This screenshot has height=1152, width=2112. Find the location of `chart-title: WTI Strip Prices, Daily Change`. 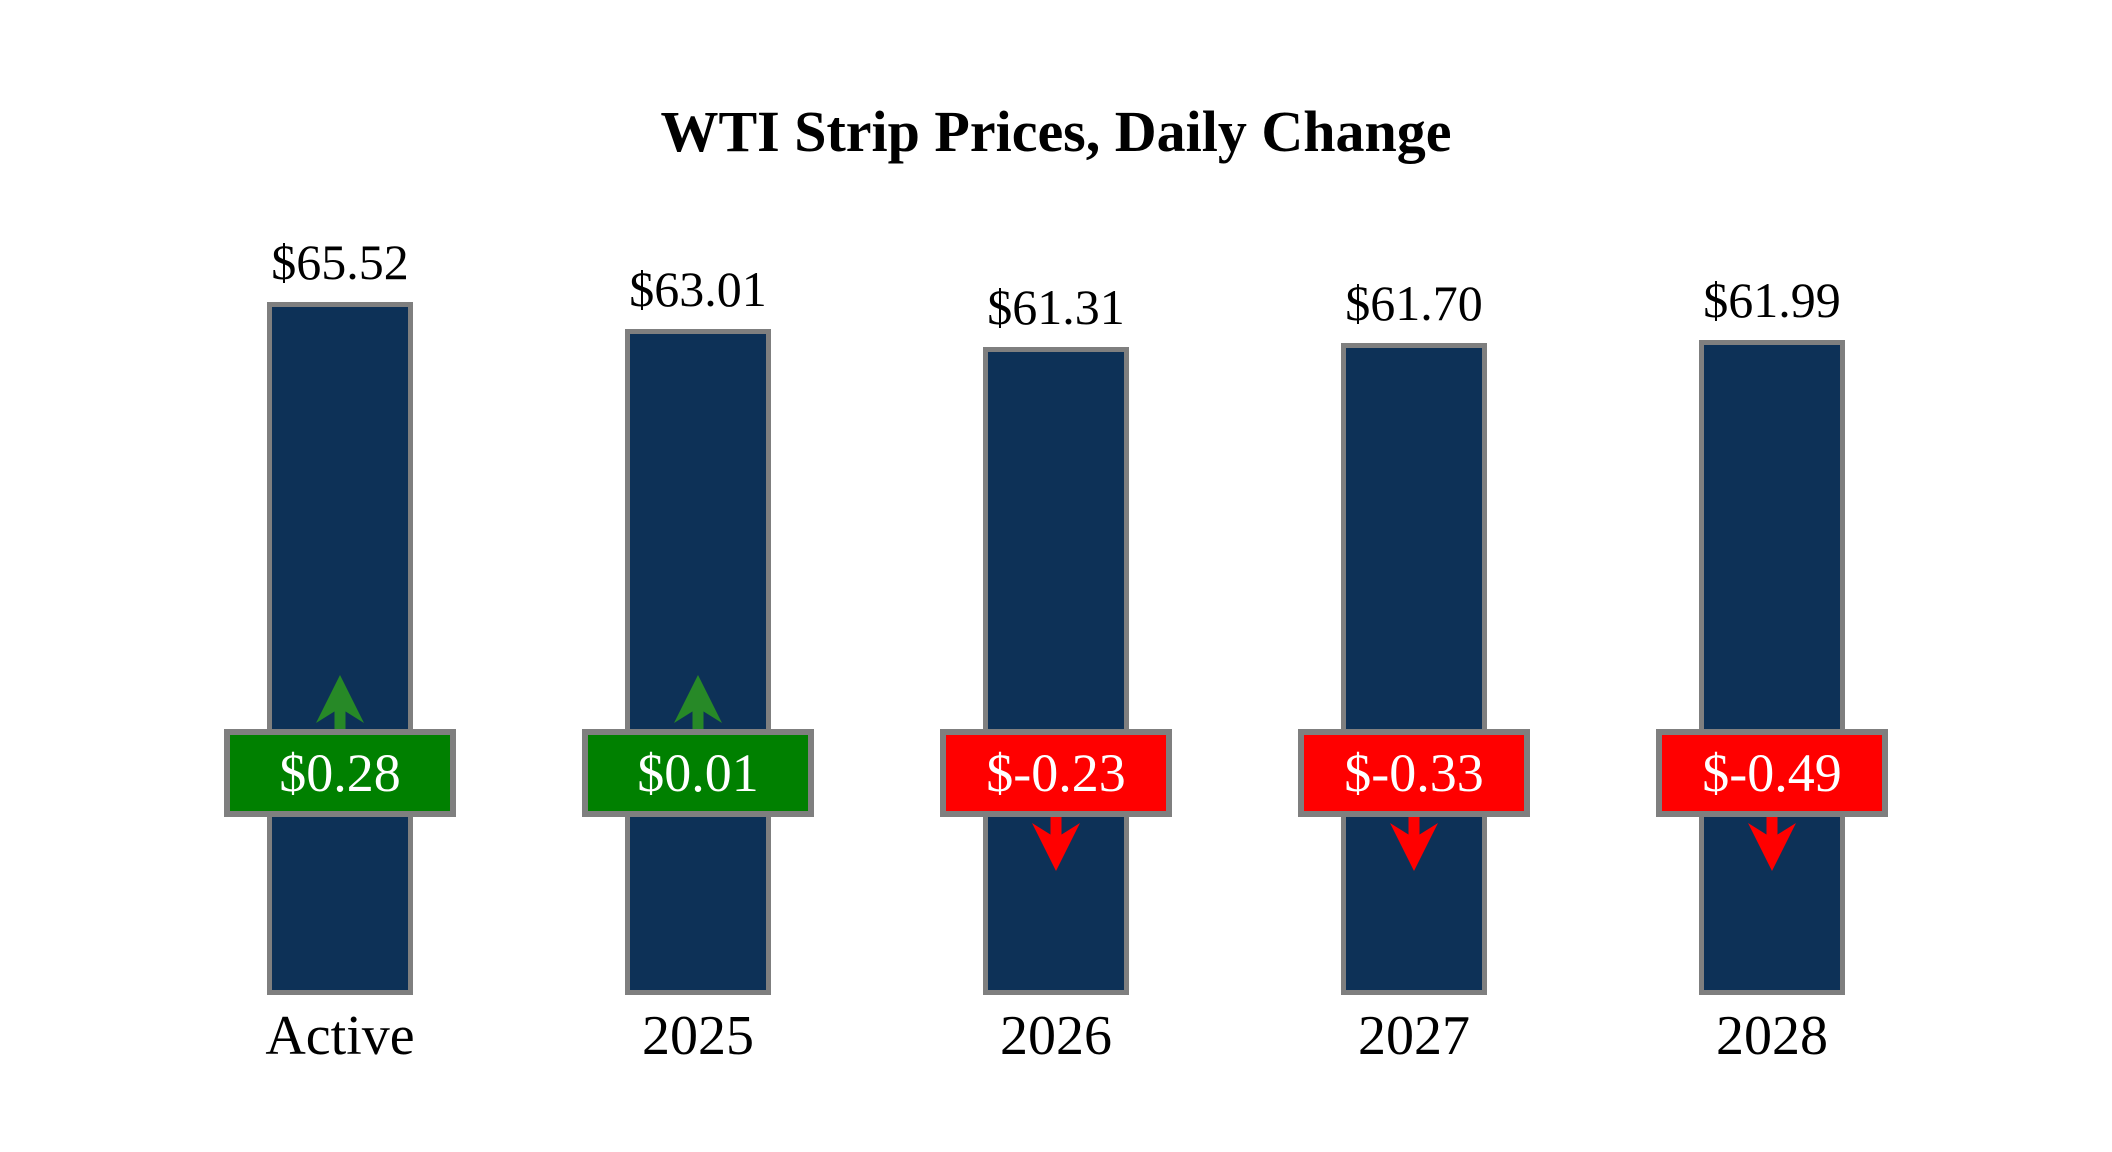

chart-title: WTI Strip Prices, Daily Change is located at coordinates (1056, 131).